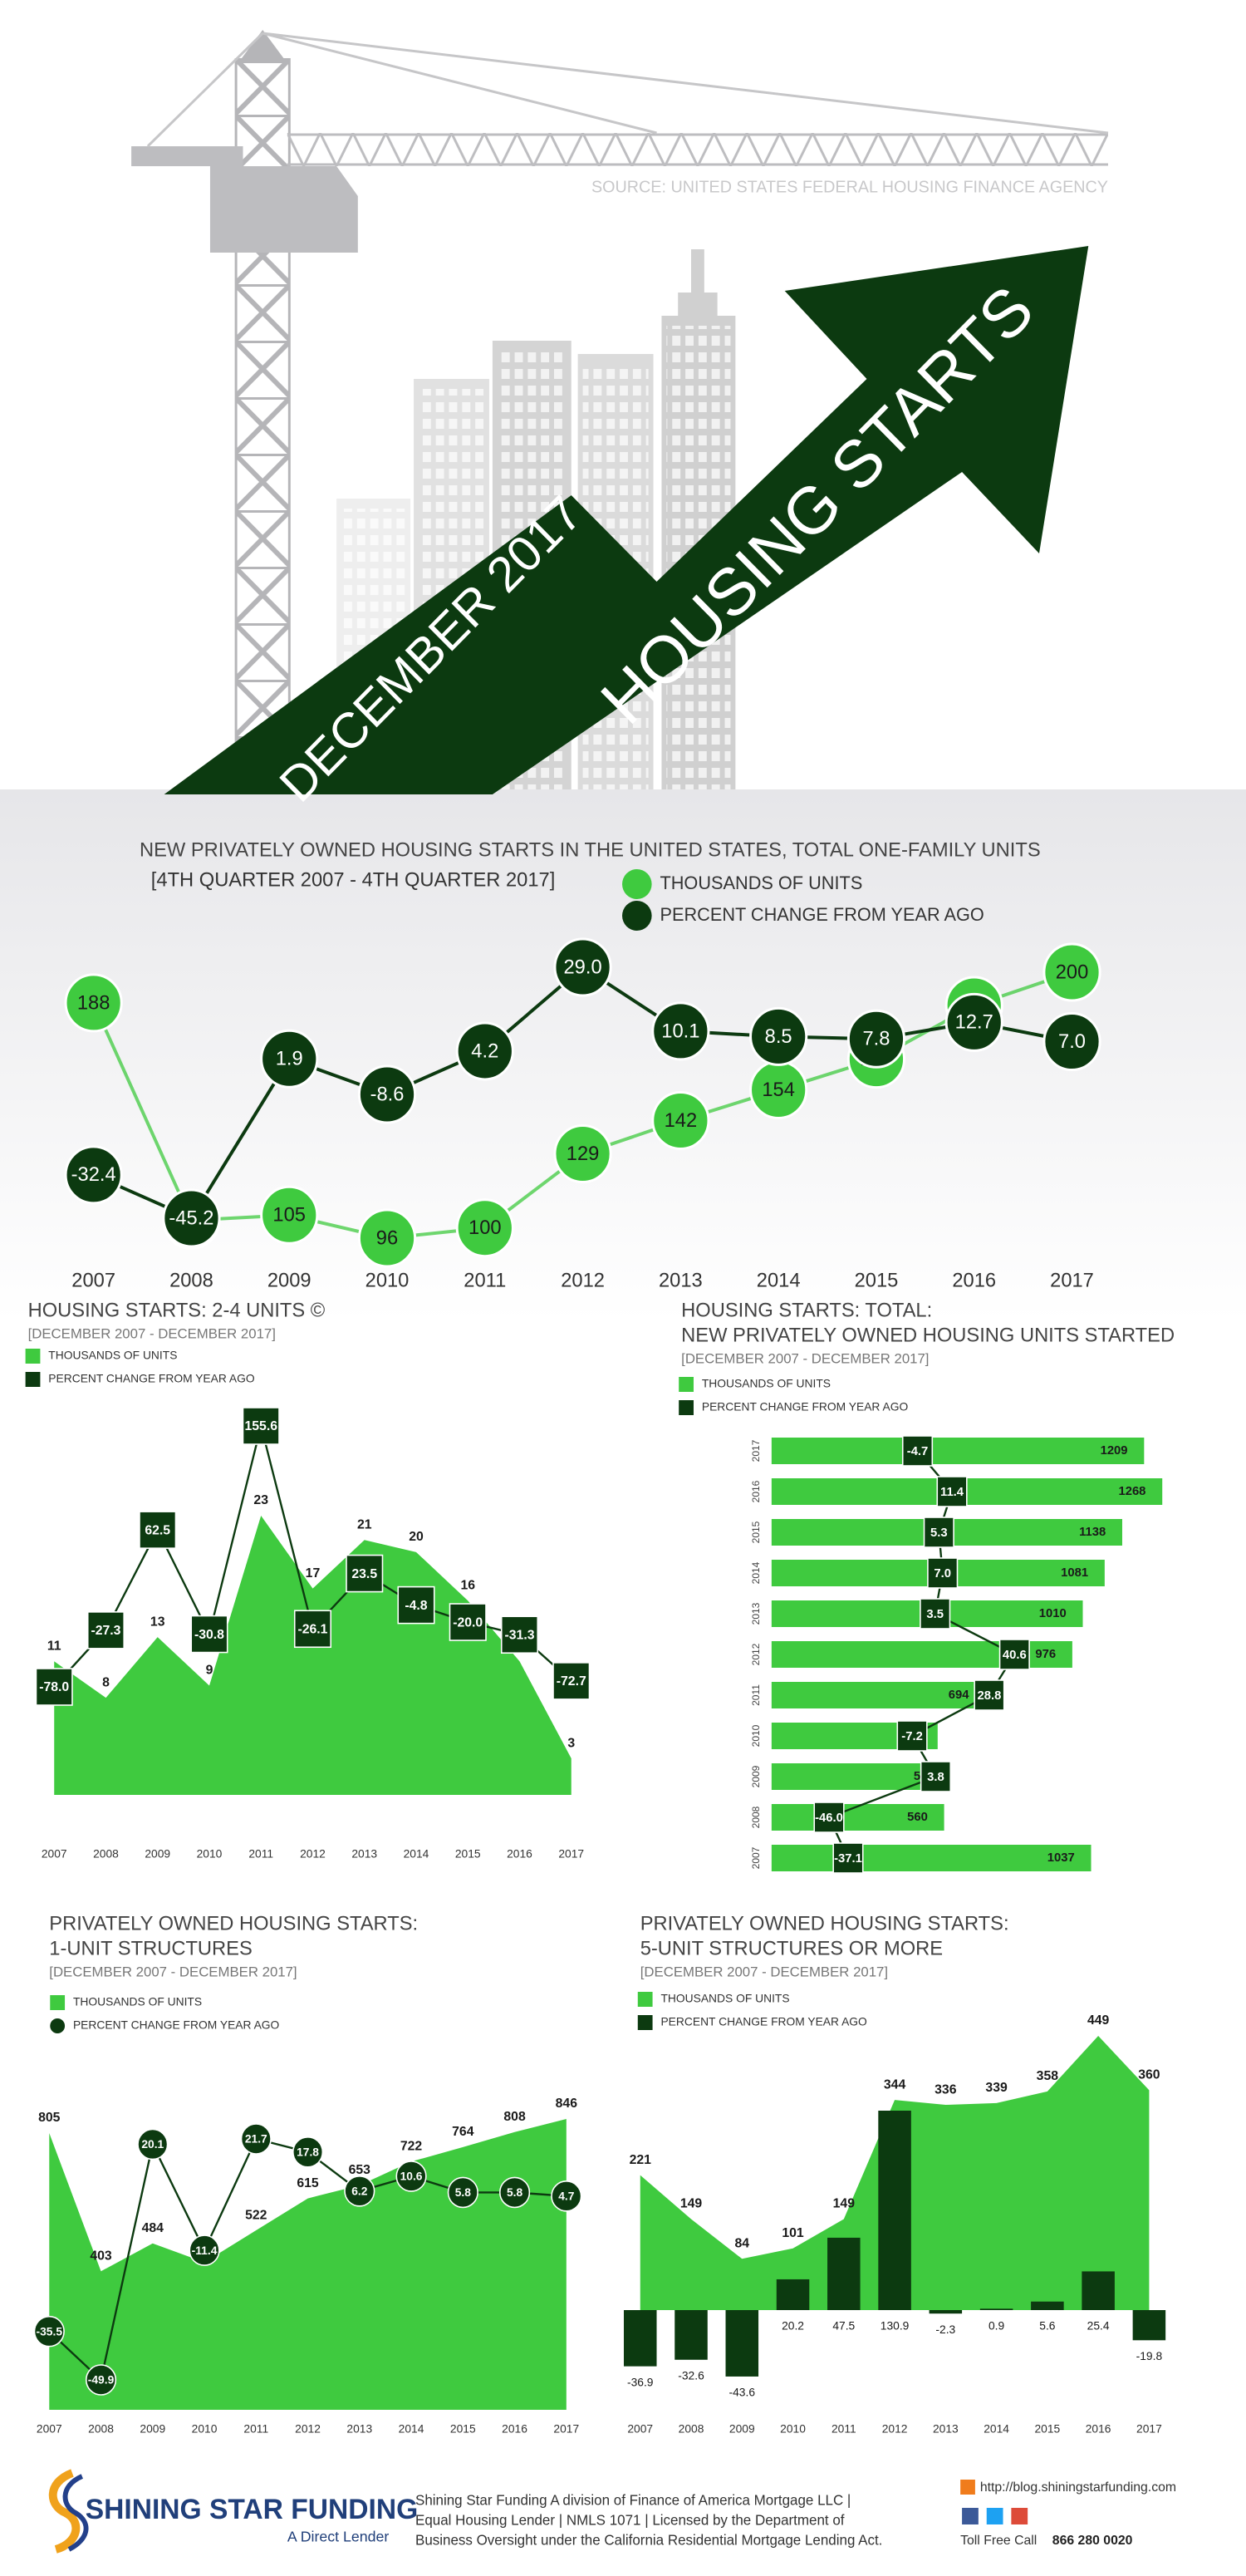  I want to click on marker-label: -30.8, so click(209, 1635).